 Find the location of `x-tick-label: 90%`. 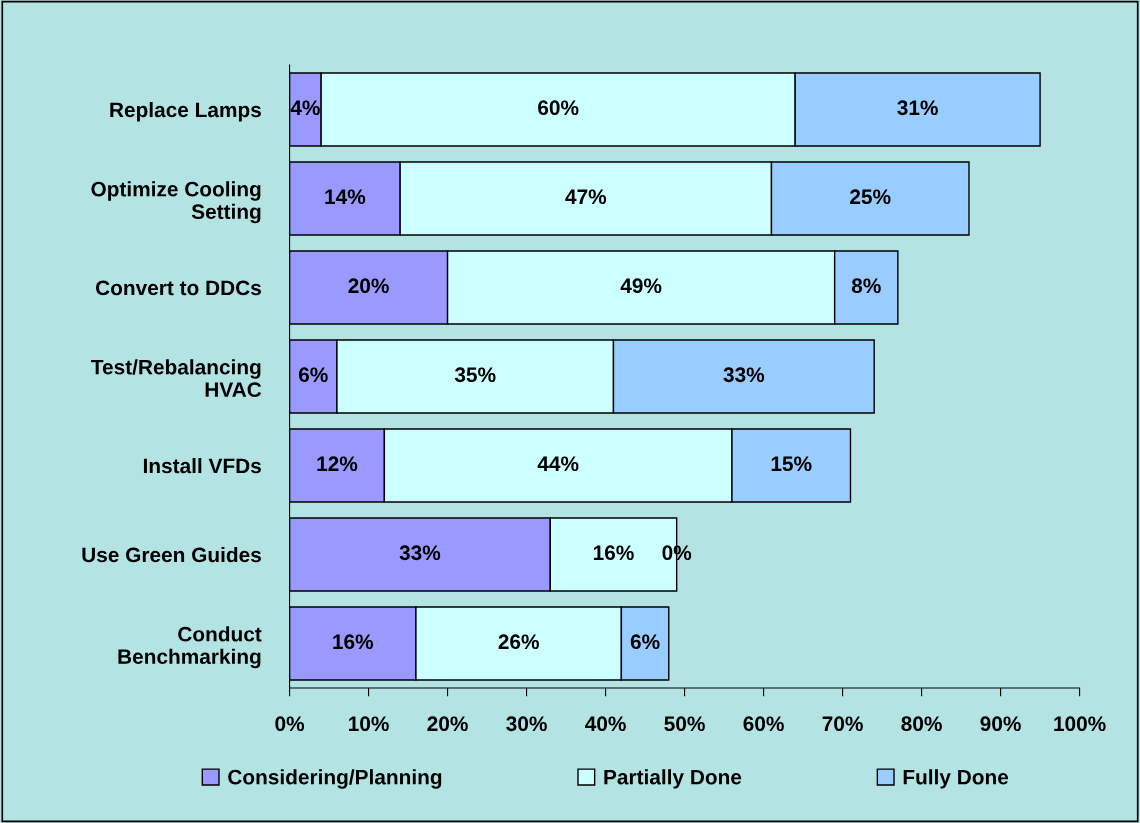

x-tick-label: 90% is located at coordinates (1000, 724).